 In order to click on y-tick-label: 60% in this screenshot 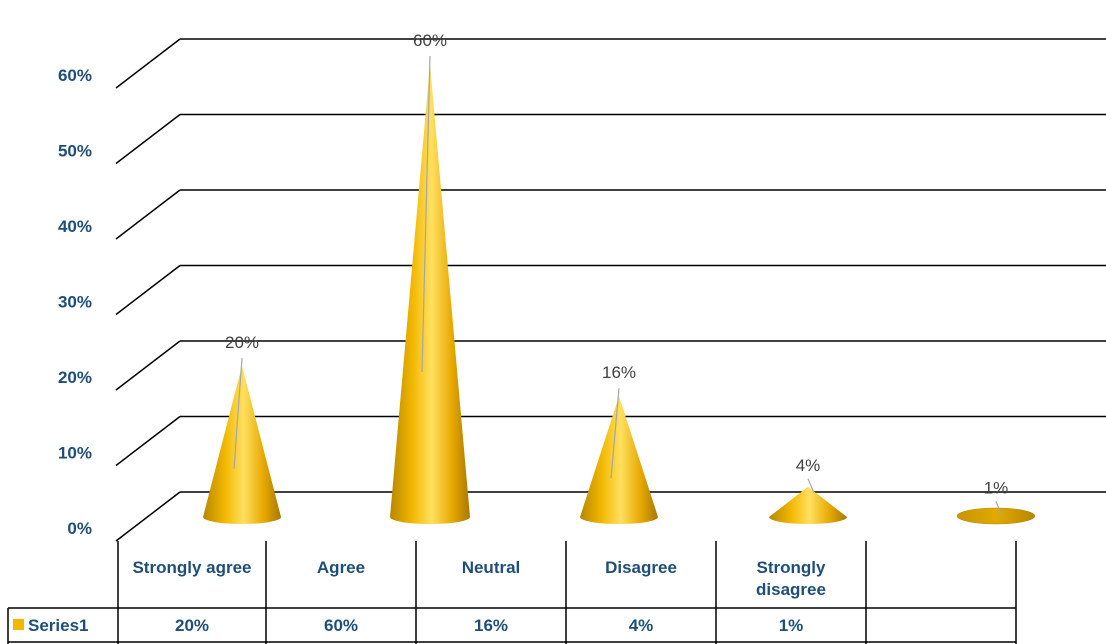, I will do `click(75, 75)`.